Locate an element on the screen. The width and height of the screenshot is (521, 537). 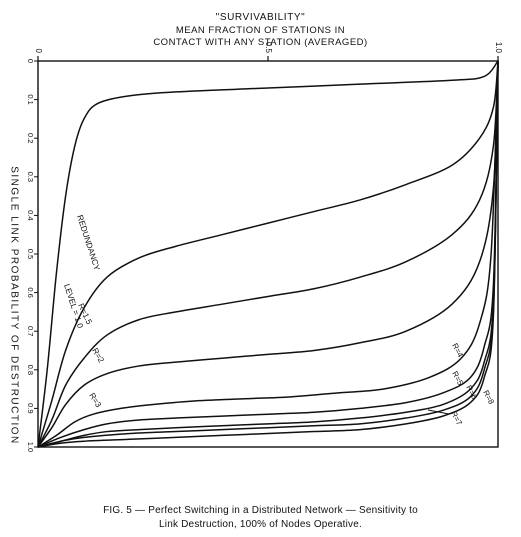
series-label: REDUNDANCY is located at coordinates (88, 243).